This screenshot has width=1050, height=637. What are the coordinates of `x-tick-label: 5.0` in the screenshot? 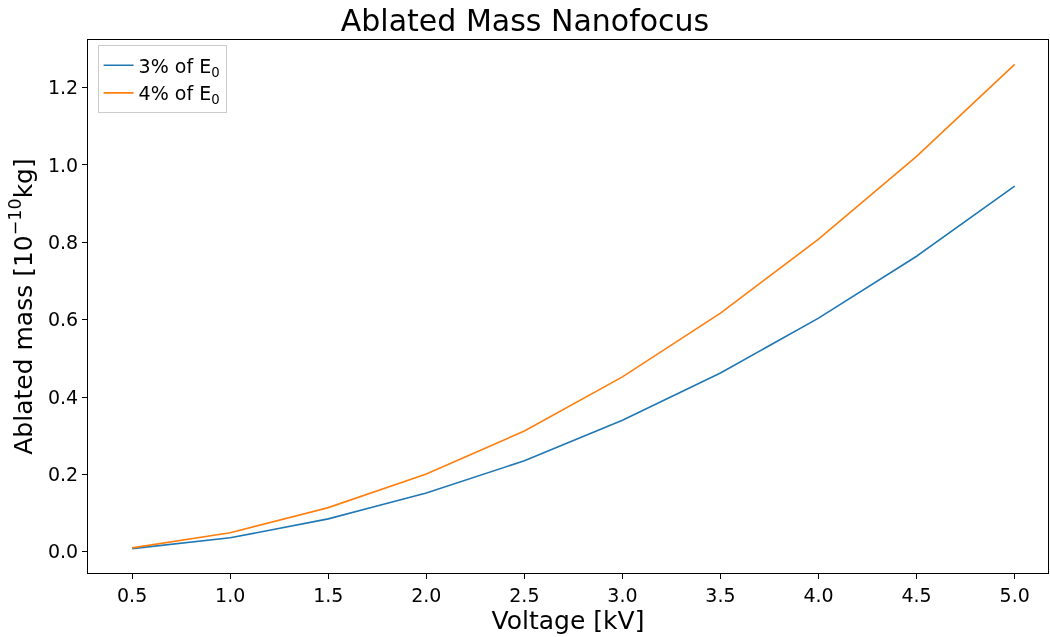 It's located at (1014, 594).